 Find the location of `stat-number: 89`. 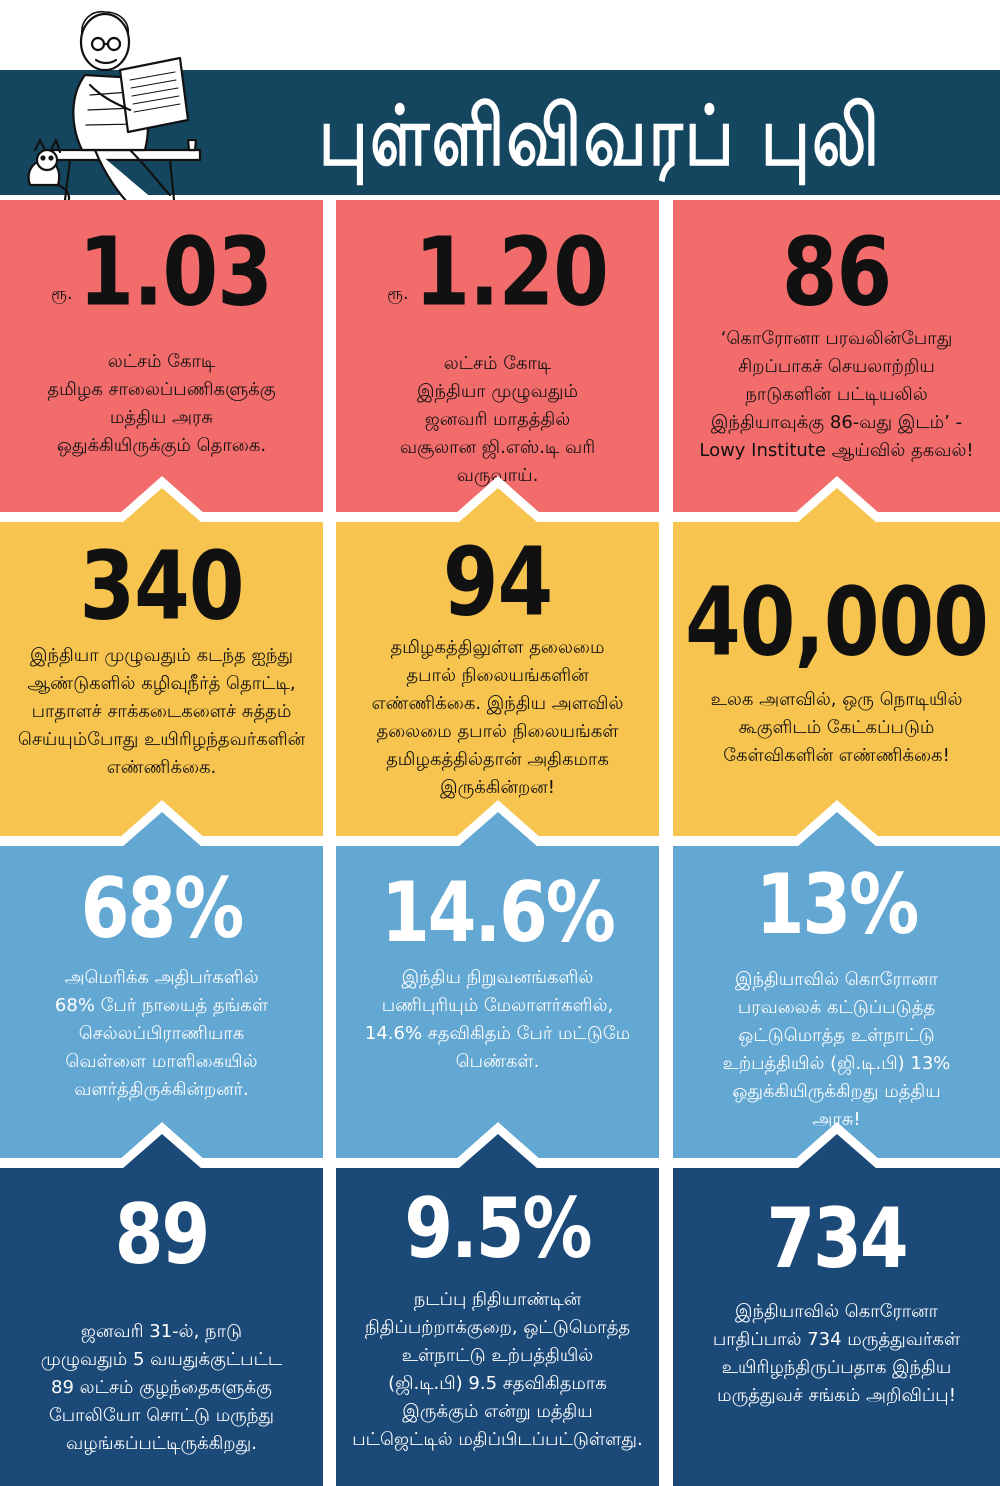

stat-number: 89 is located at coordinates (162, 1235).